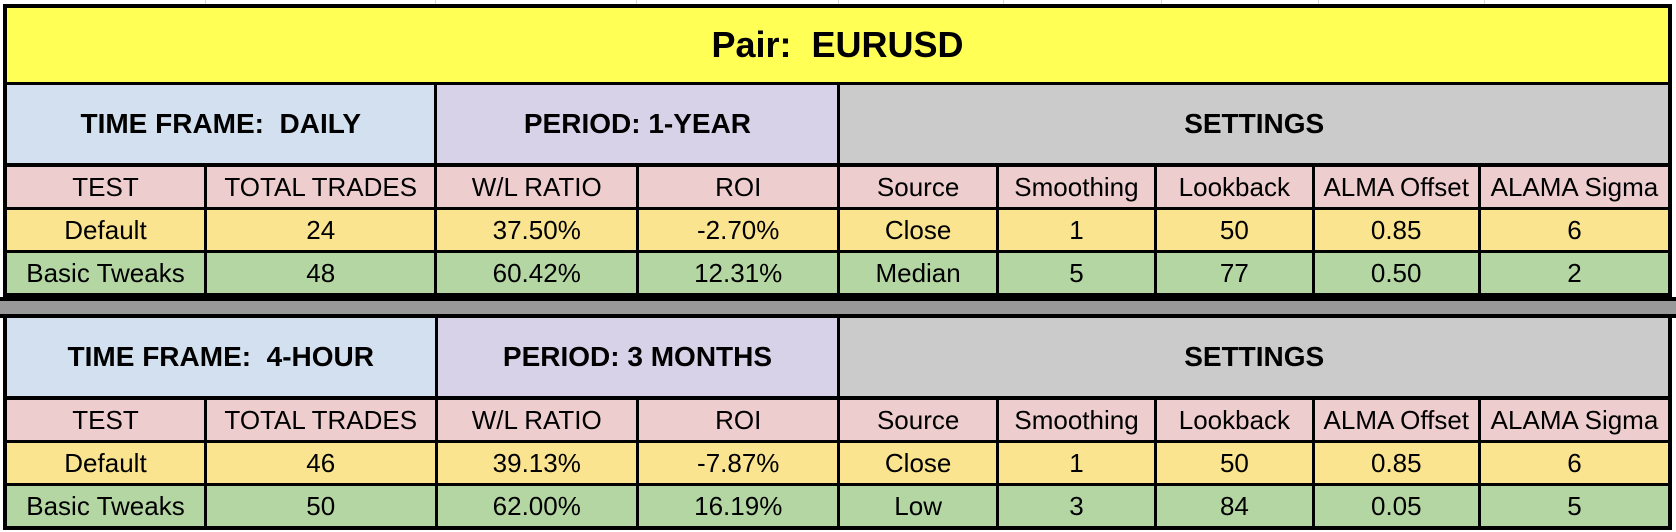  I want to click on cell-lookback: 84, so click(1234, 506).